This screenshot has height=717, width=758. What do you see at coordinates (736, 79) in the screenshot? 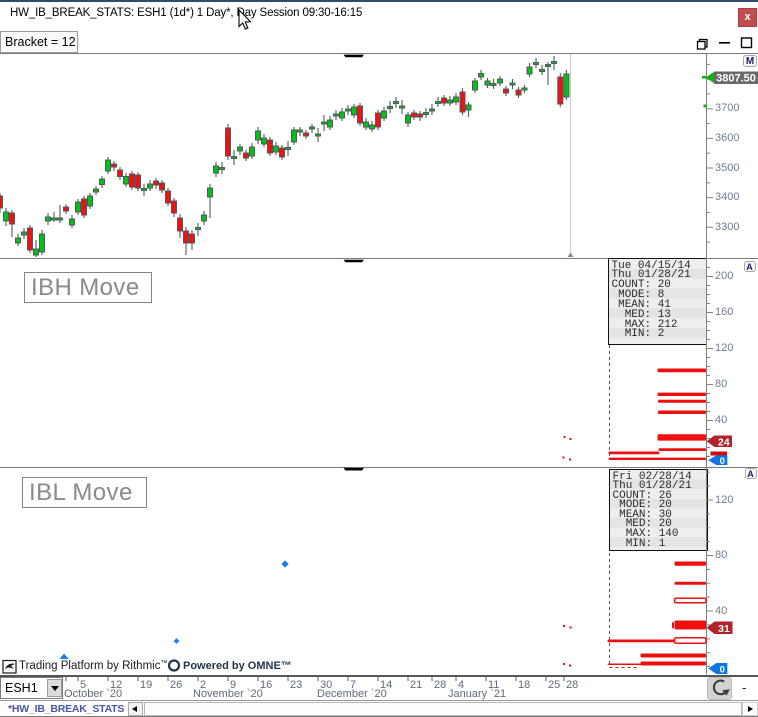
I see `svg-text: 3807.50` at bounding box center [736, 79].